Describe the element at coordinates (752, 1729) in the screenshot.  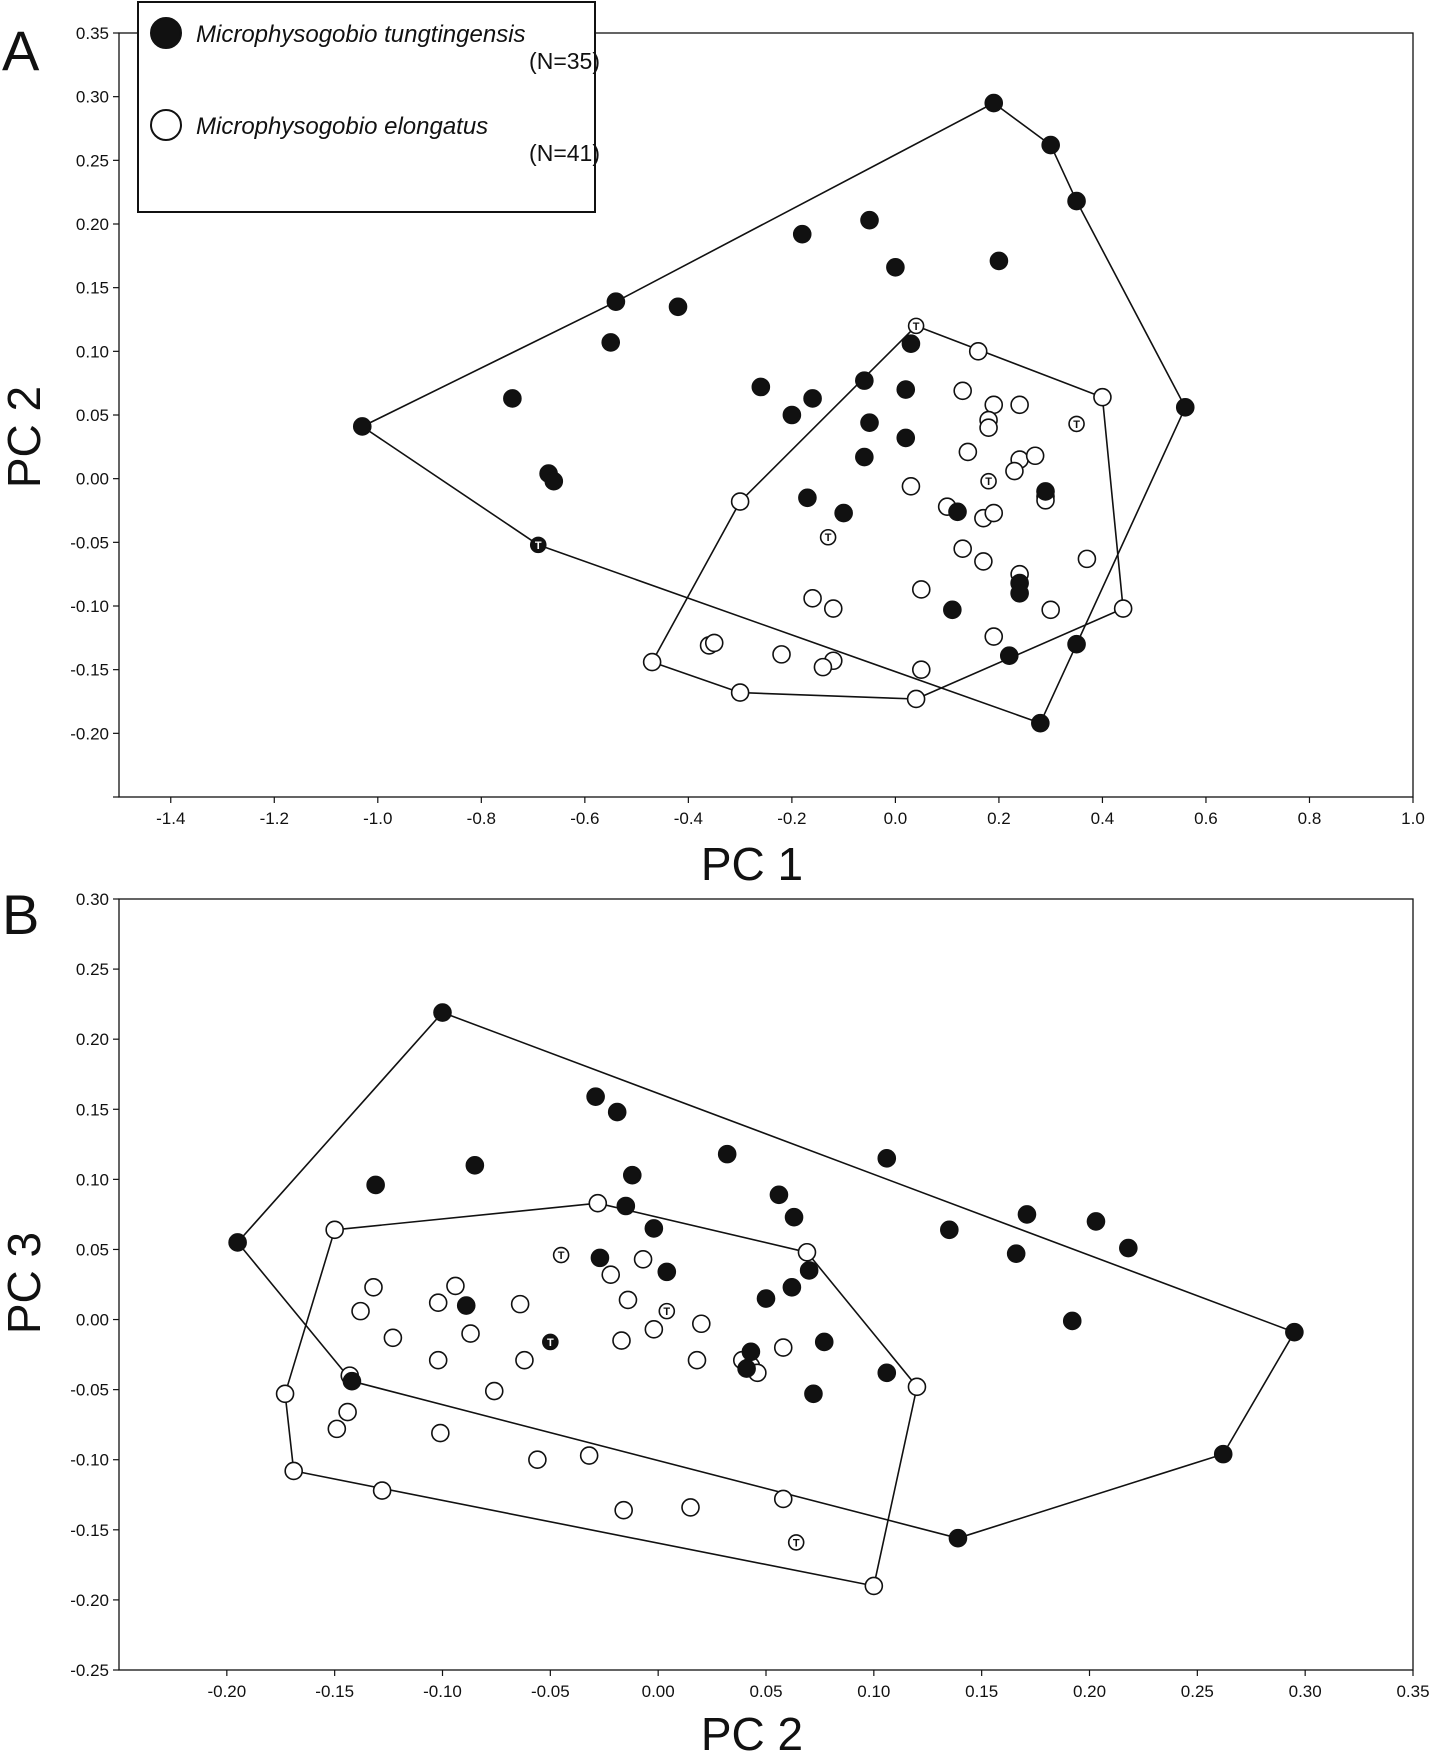
I see `x-axis-title: PC 2` at that location.